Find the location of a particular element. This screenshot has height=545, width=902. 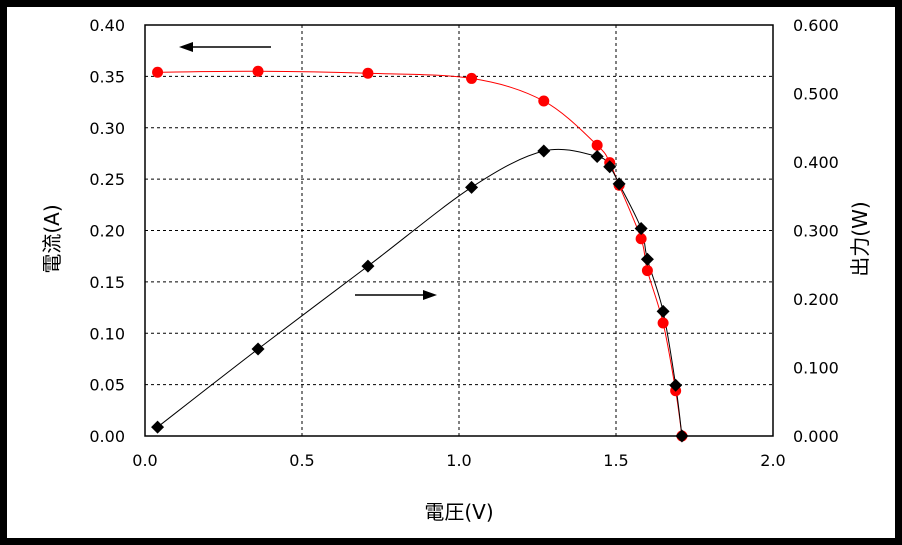

y-left-tick-label: 0.25 is located at coordinates (107, 179).